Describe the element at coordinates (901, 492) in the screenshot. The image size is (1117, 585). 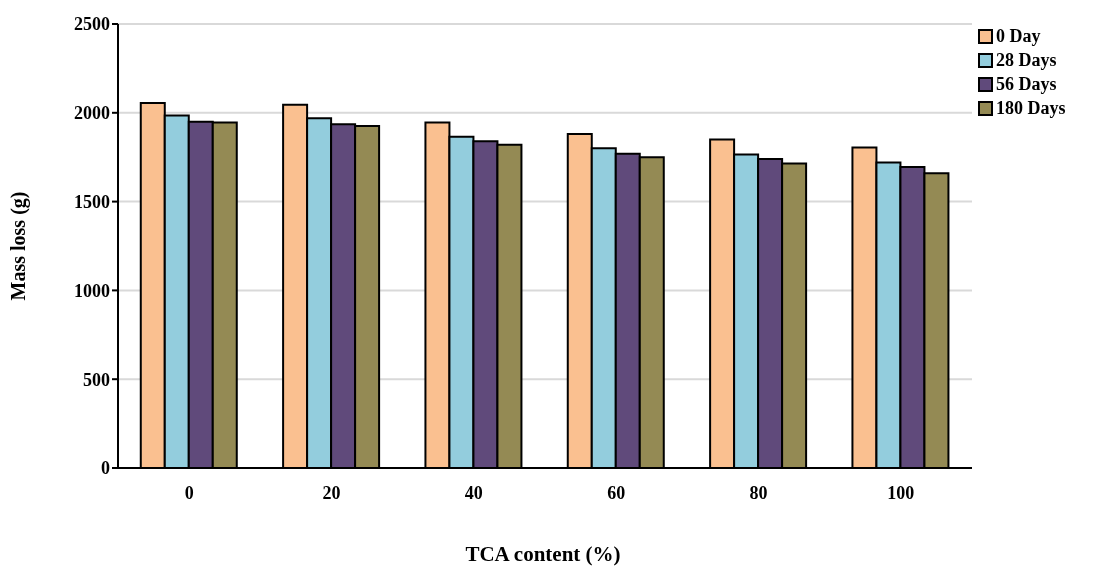
I see `x-tick-label: 100` at that location.